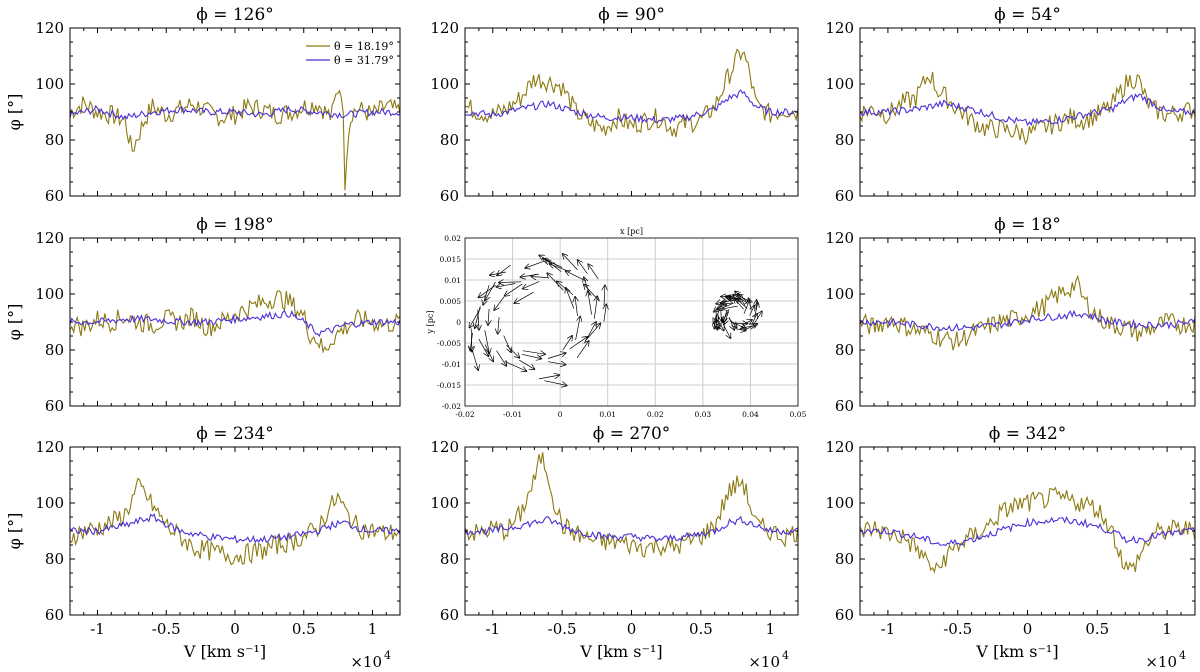 This screenshot has height=672, width=1200. I want to click on y-tick-label: 0.02, so click(452, 238).